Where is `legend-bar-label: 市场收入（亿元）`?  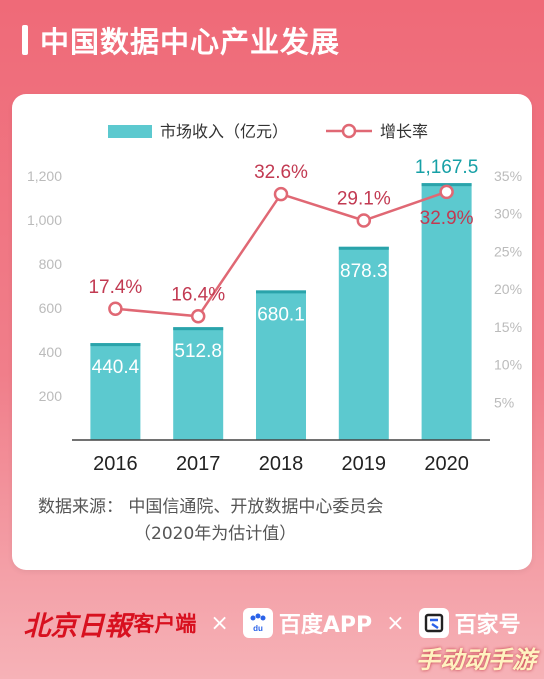
legend-bar-label: 市场收入（亿元） is located at coordinates (224, 132).